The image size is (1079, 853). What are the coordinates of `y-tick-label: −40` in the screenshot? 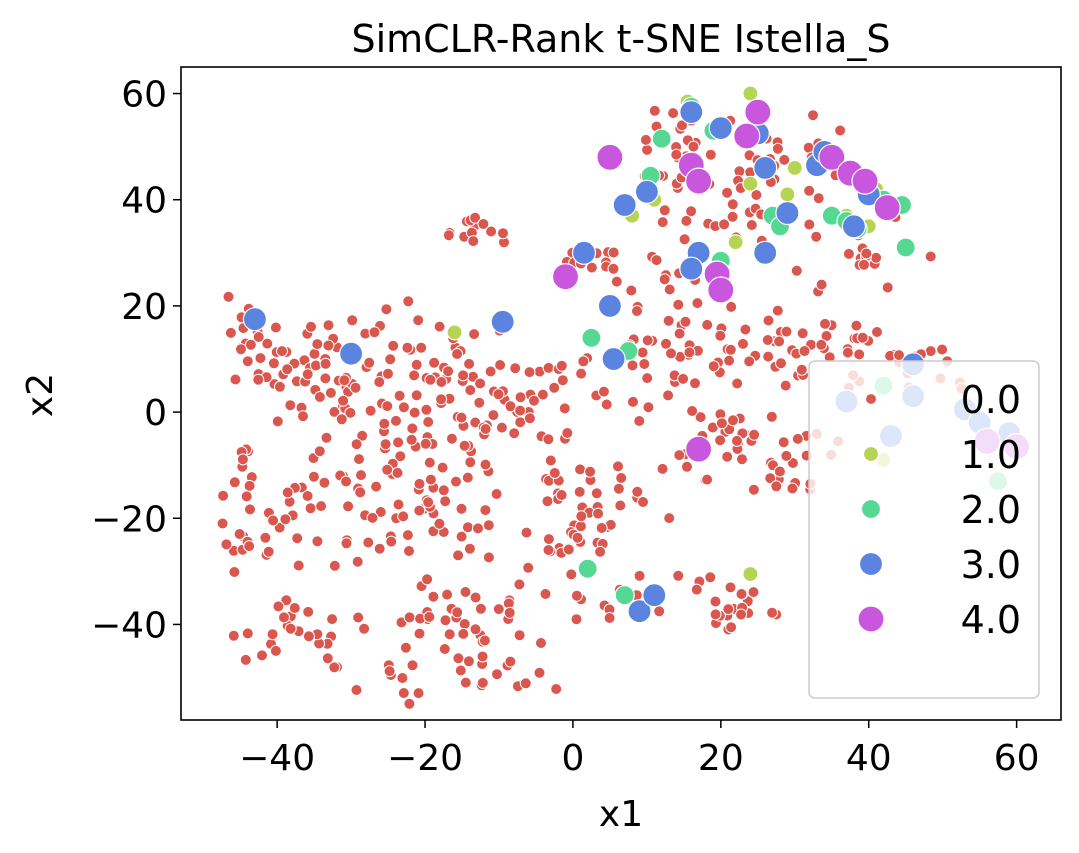 It's located at (129, 625).